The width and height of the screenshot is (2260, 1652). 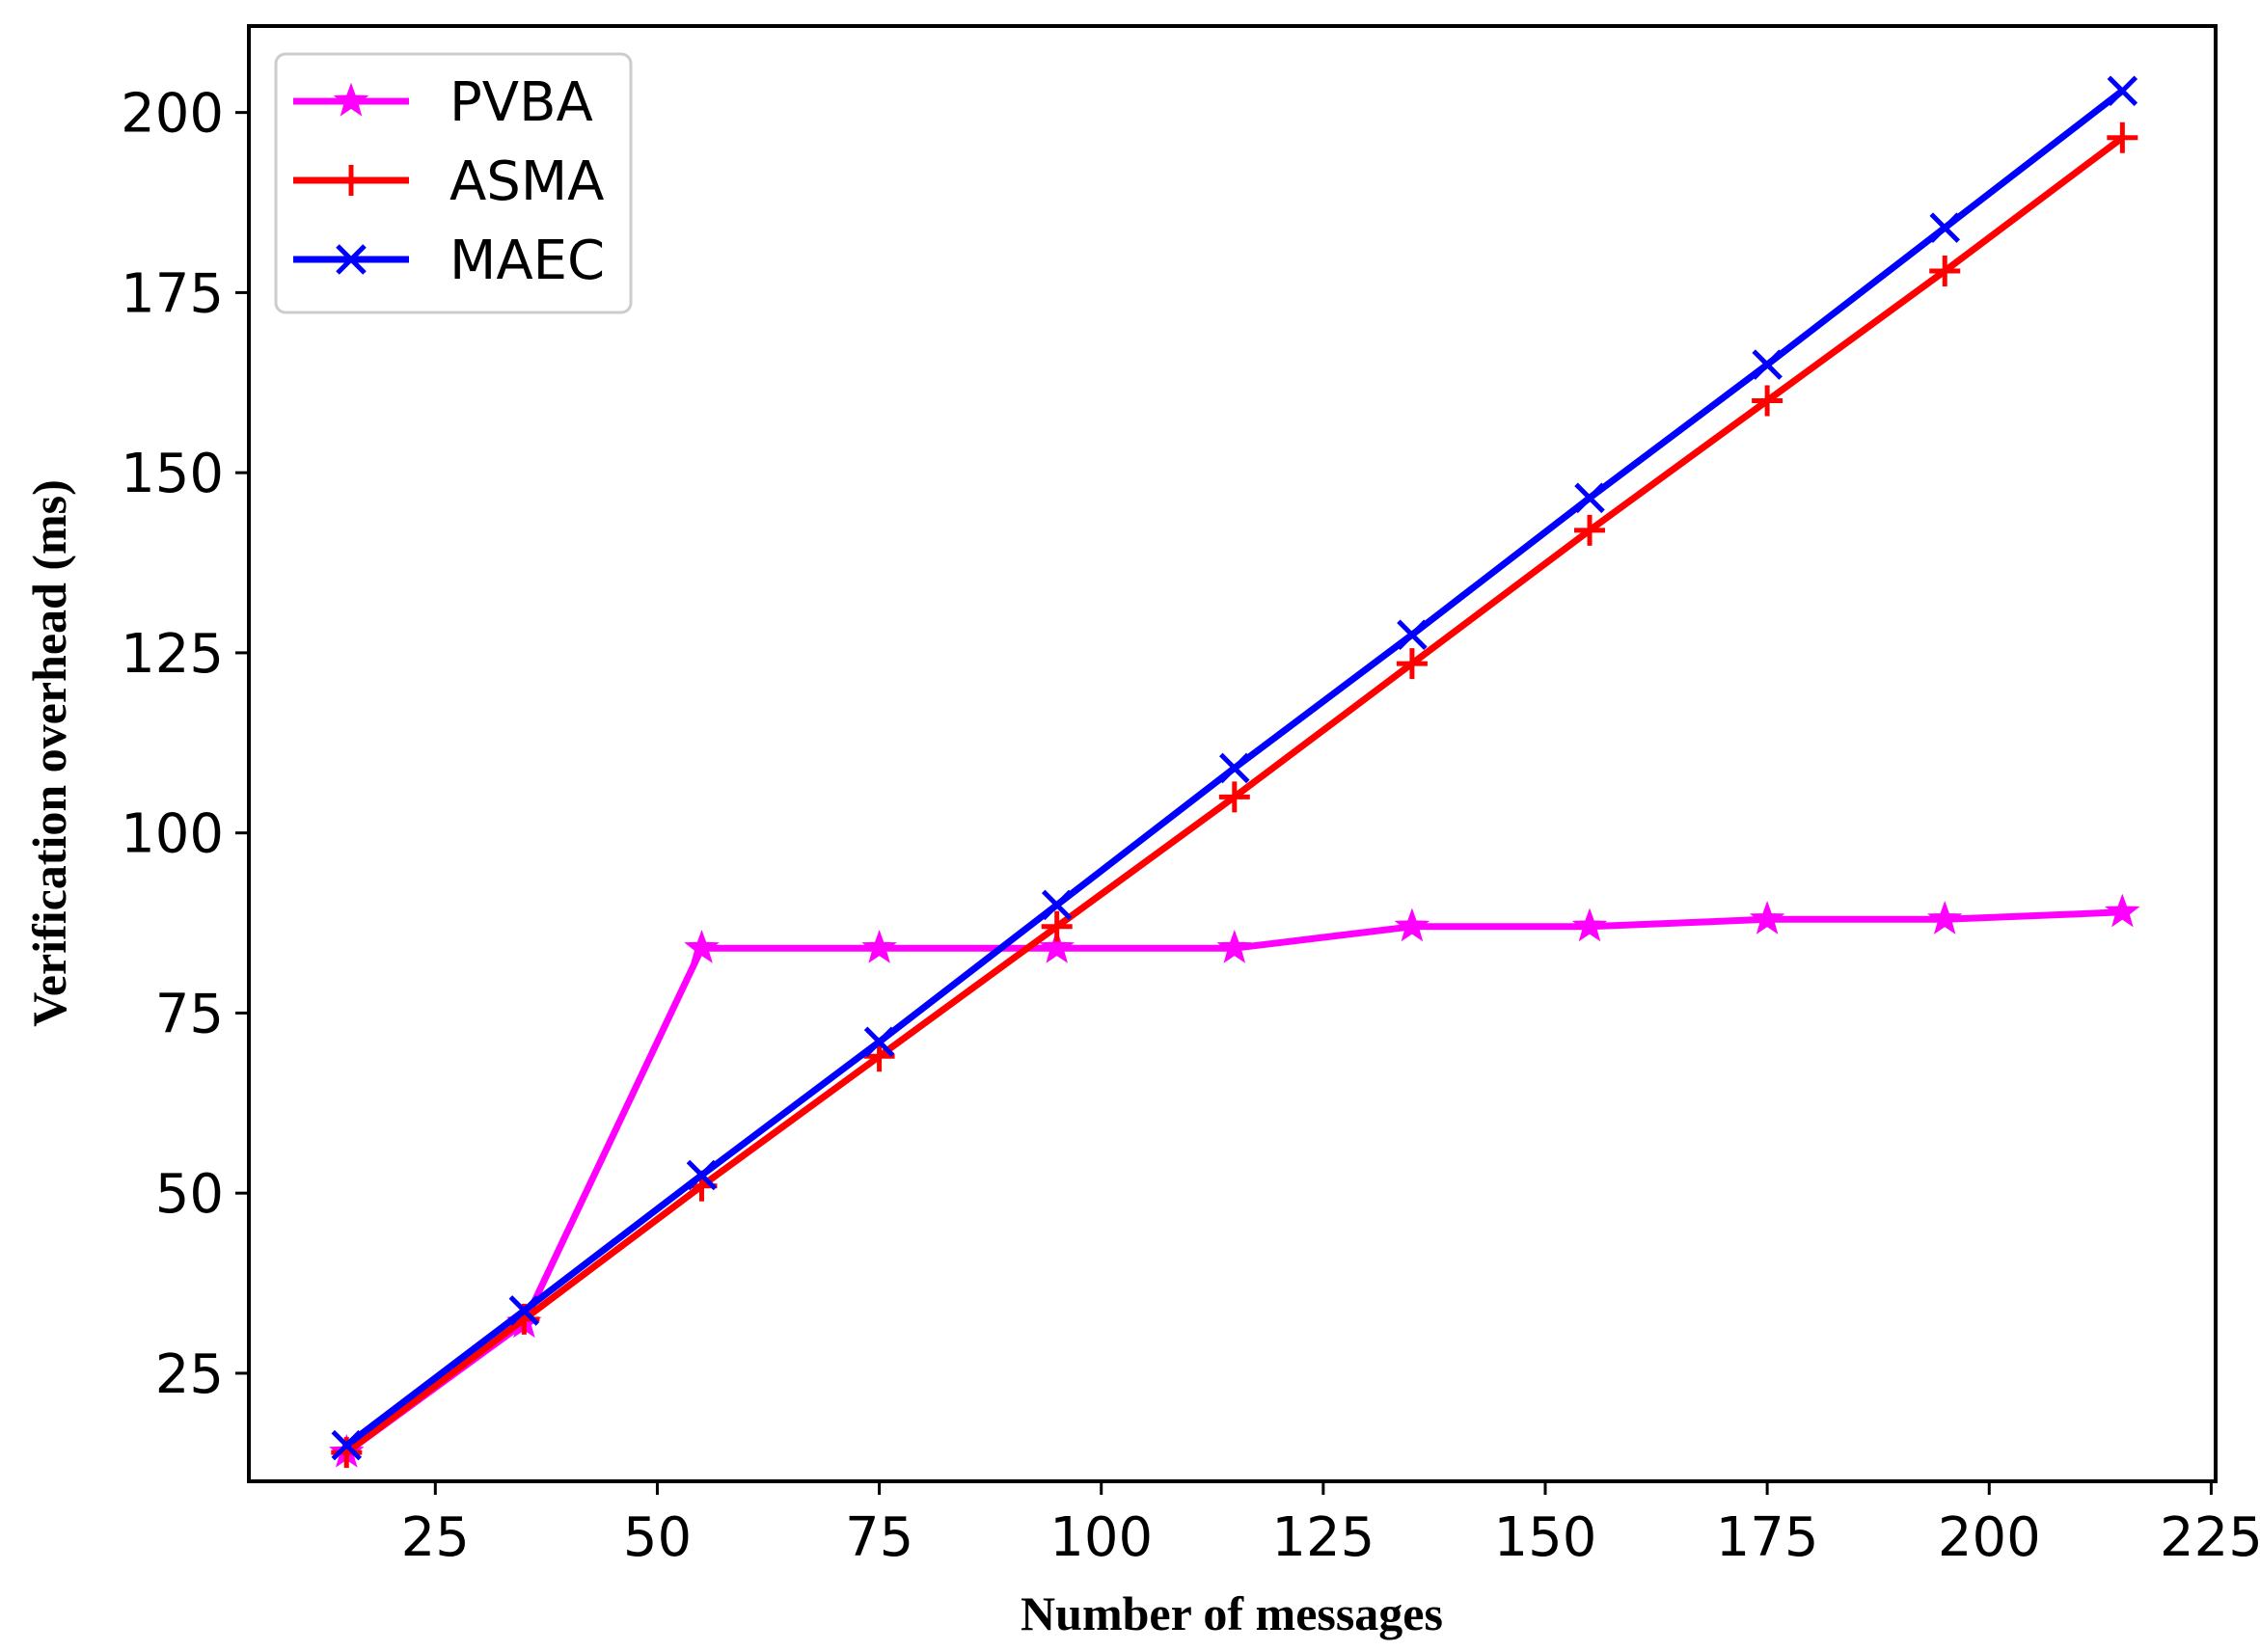 I want to click on y-axis-title: Verification overhead (ms), so click(x=49, y=752).